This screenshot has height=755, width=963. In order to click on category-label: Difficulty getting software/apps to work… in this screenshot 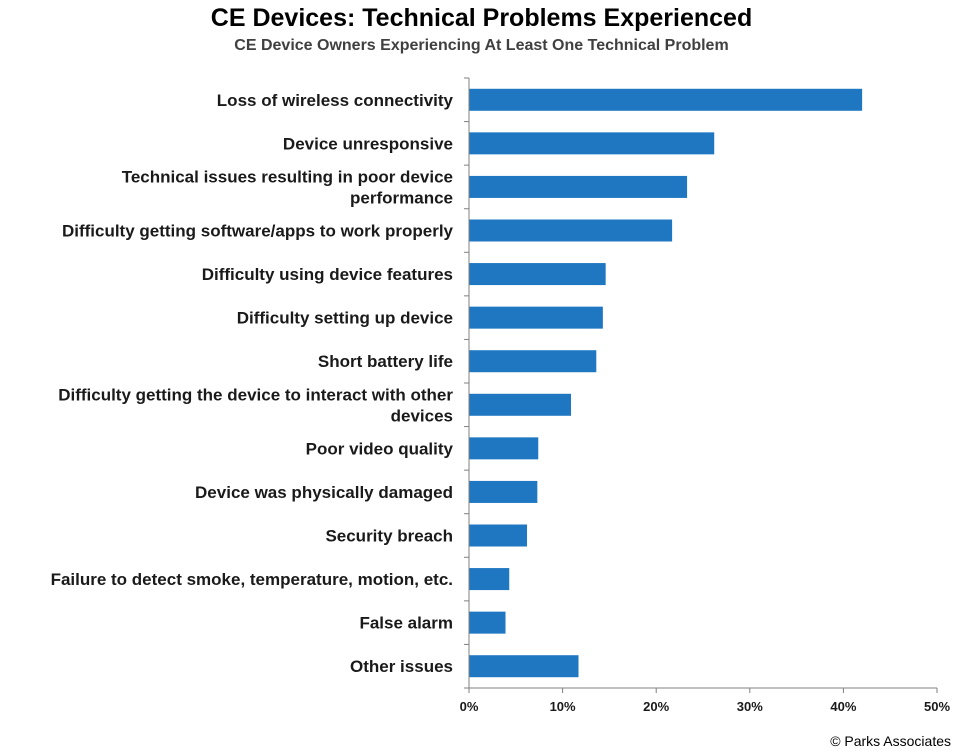, I will do `click(258, 231)`.